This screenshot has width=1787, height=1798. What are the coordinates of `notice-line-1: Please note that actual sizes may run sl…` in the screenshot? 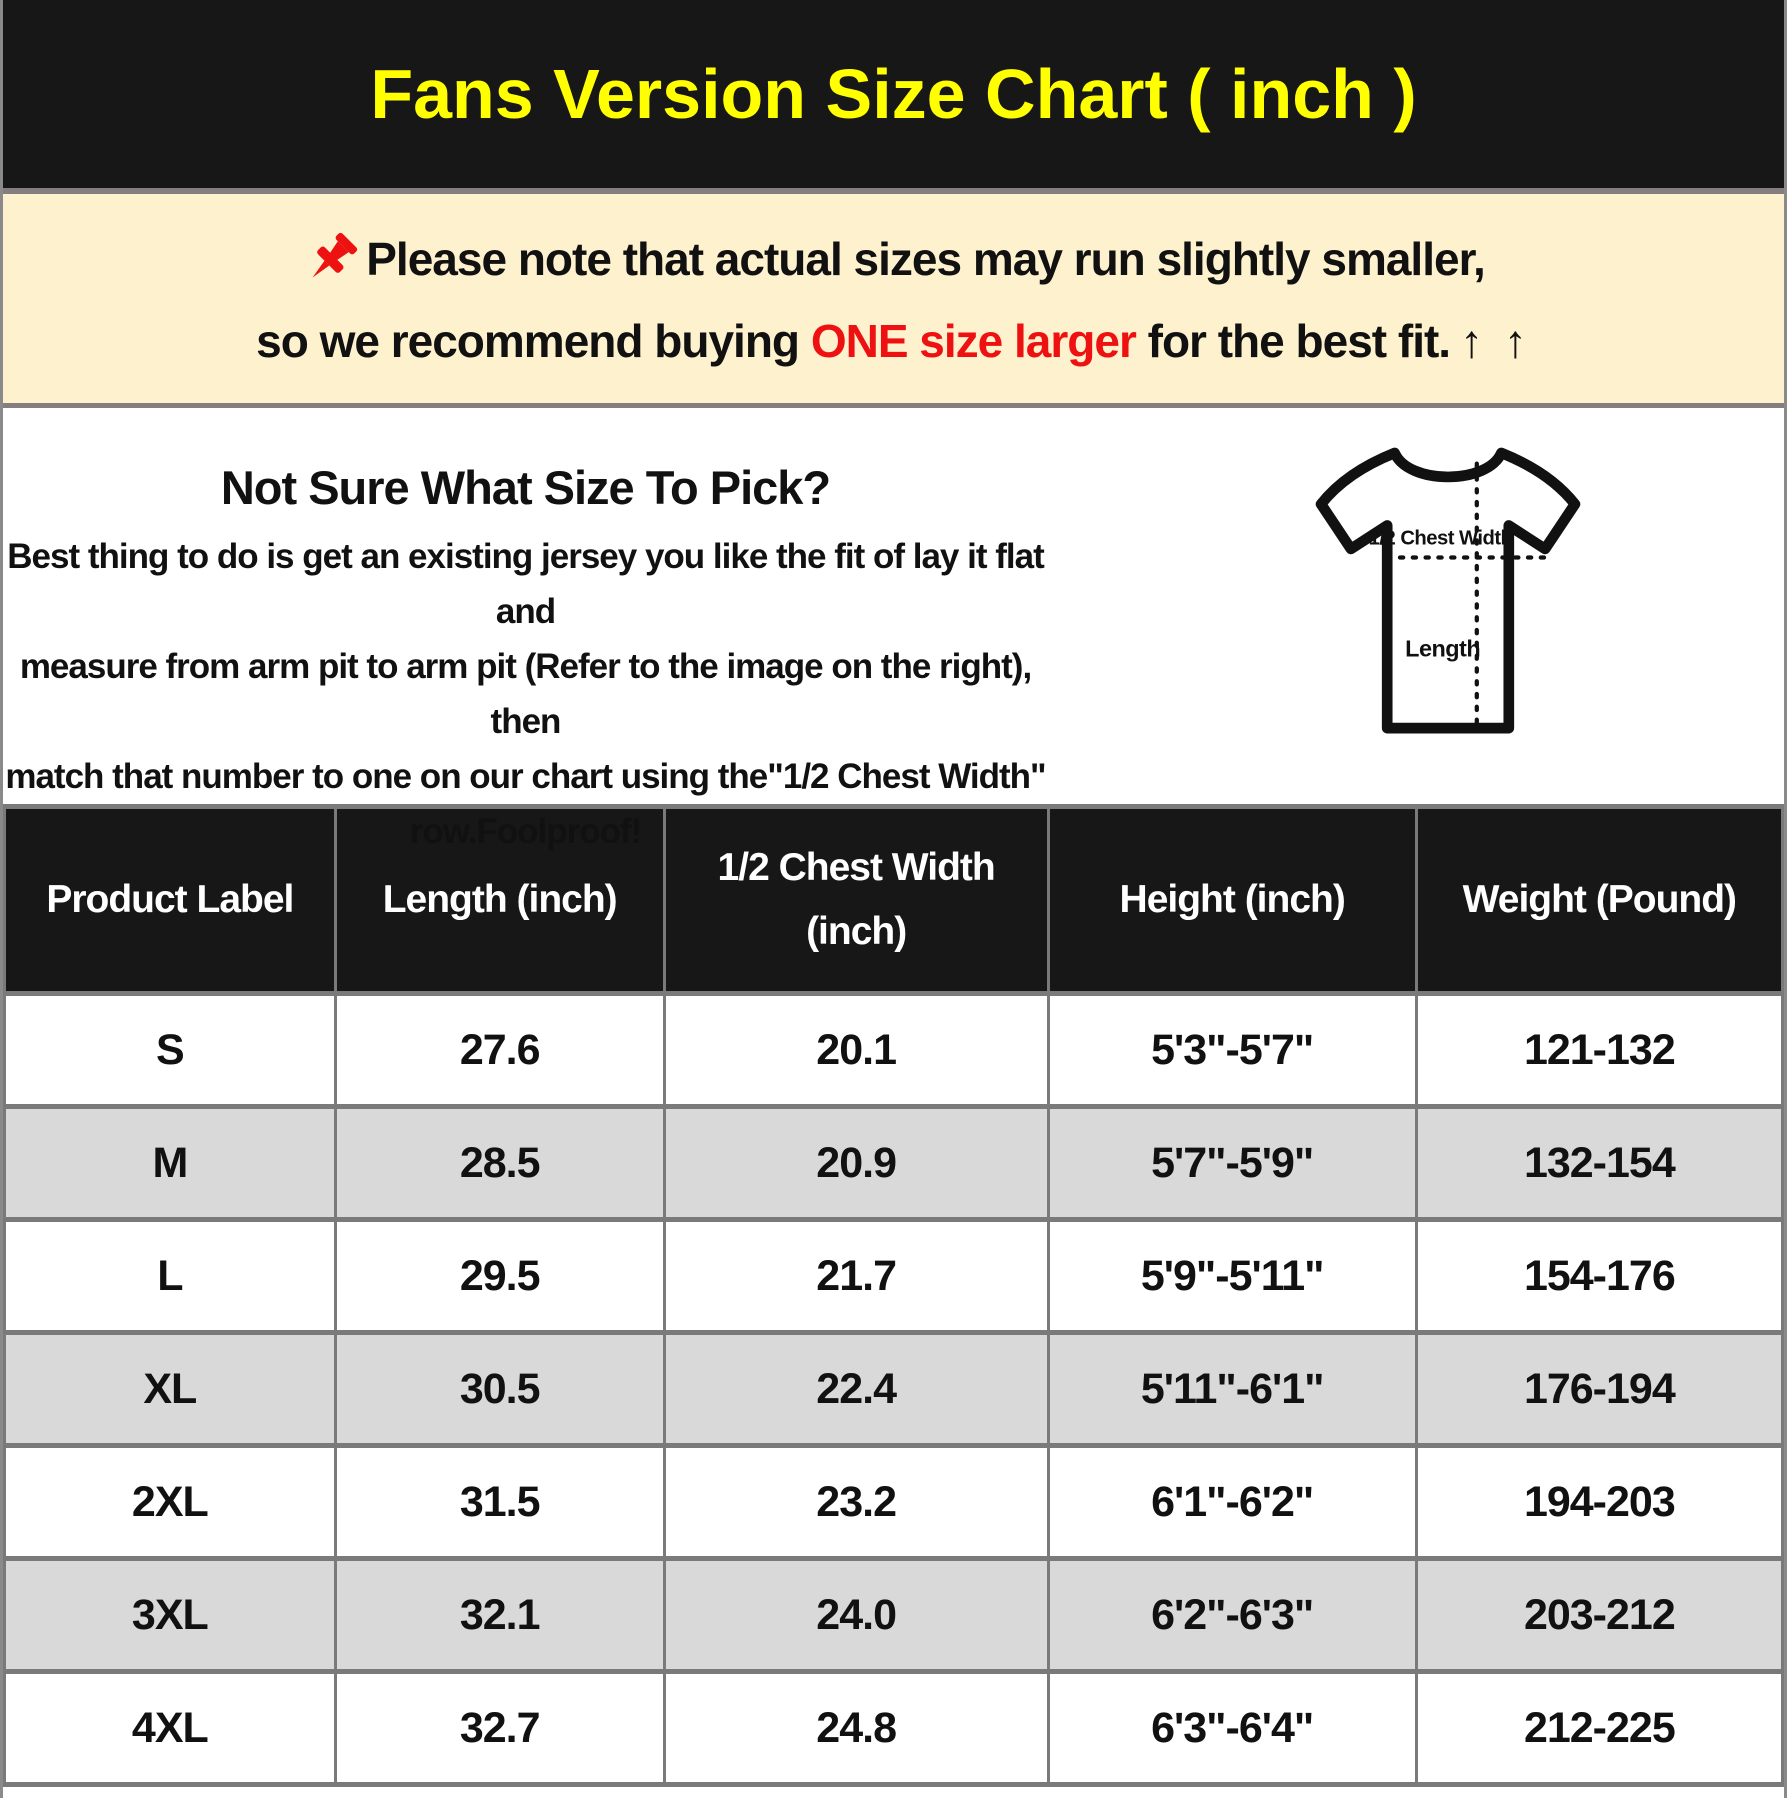 It's located at (894, 259).